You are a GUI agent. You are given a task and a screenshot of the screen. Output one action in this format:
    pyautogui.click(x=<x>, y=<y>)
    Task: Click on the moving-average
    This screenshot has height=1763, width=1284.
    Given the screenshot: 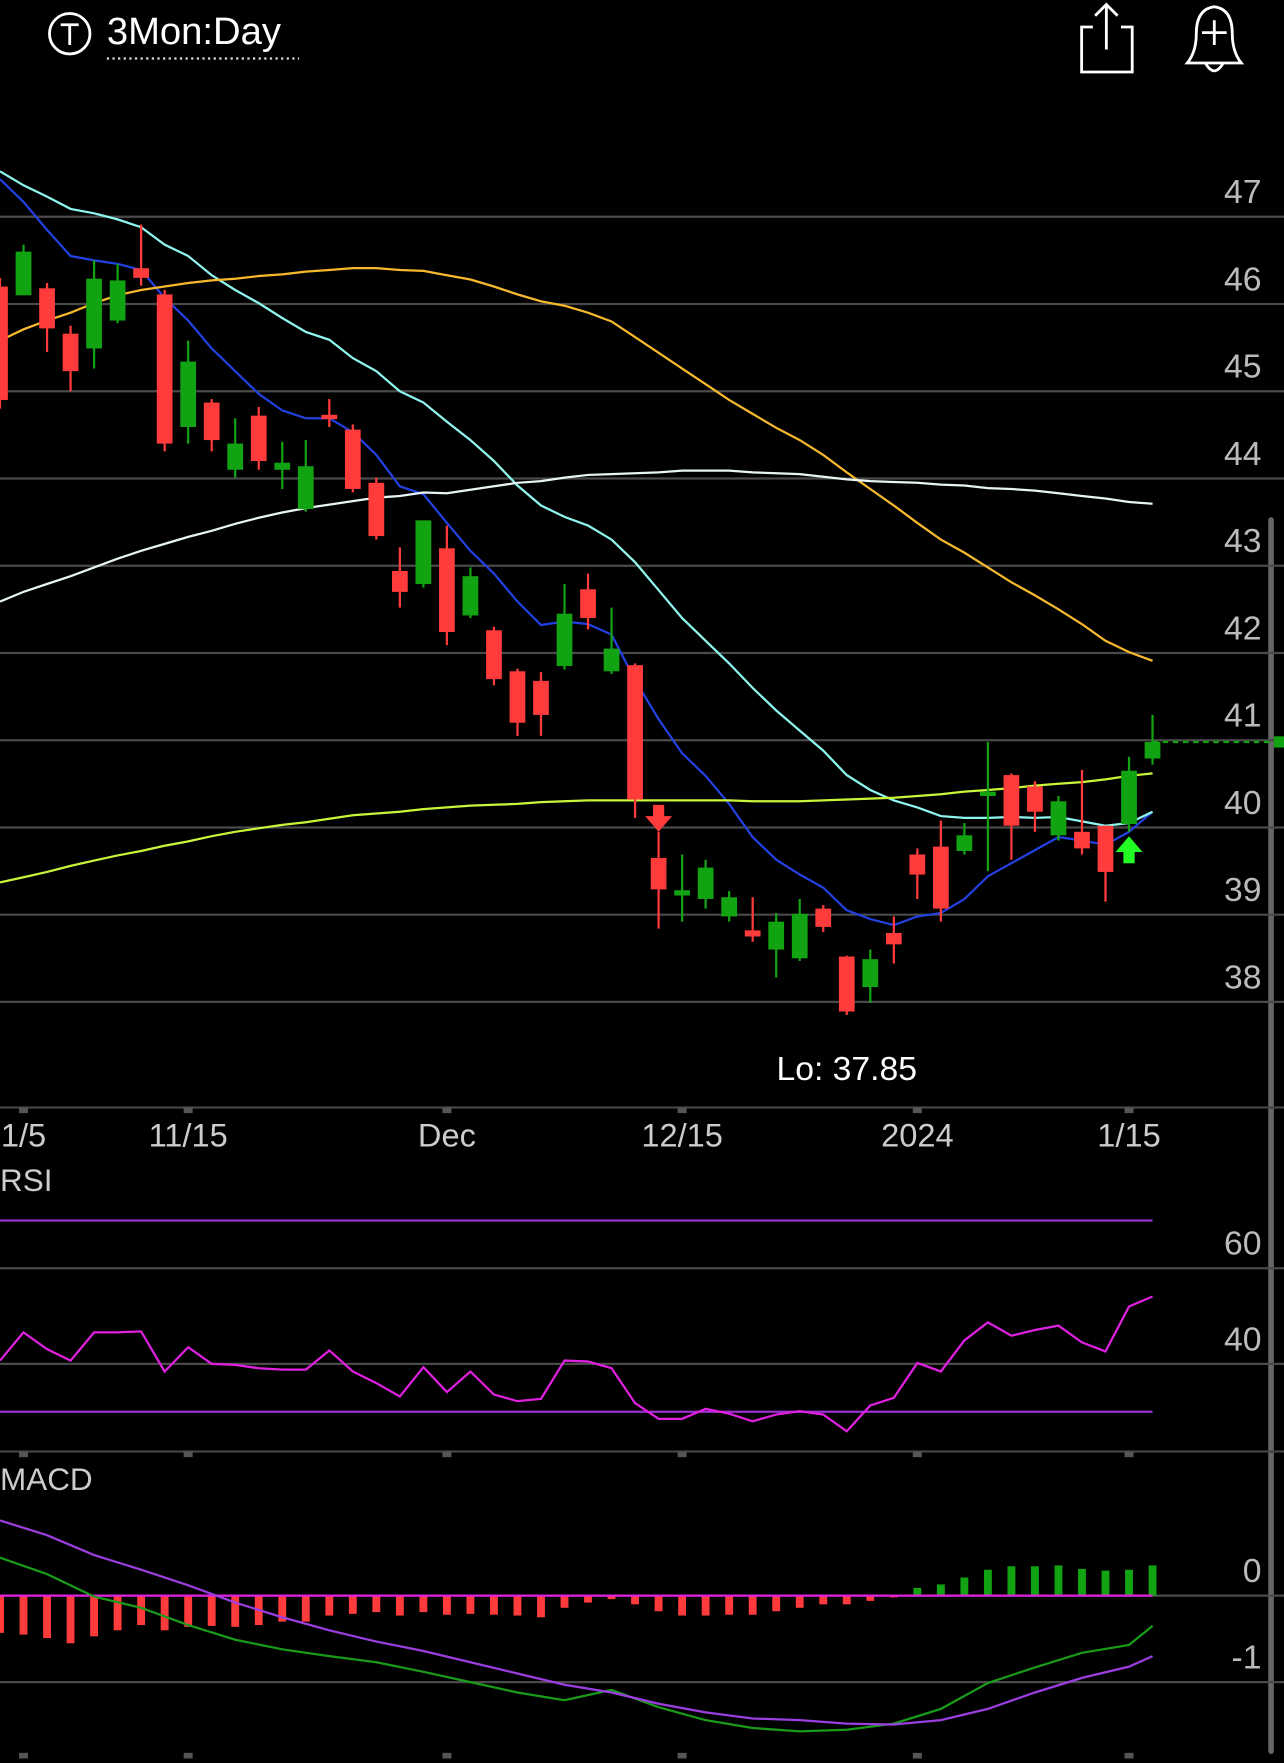 What is the action you would take?
    pyautogui.click(x=576, y=828)
    